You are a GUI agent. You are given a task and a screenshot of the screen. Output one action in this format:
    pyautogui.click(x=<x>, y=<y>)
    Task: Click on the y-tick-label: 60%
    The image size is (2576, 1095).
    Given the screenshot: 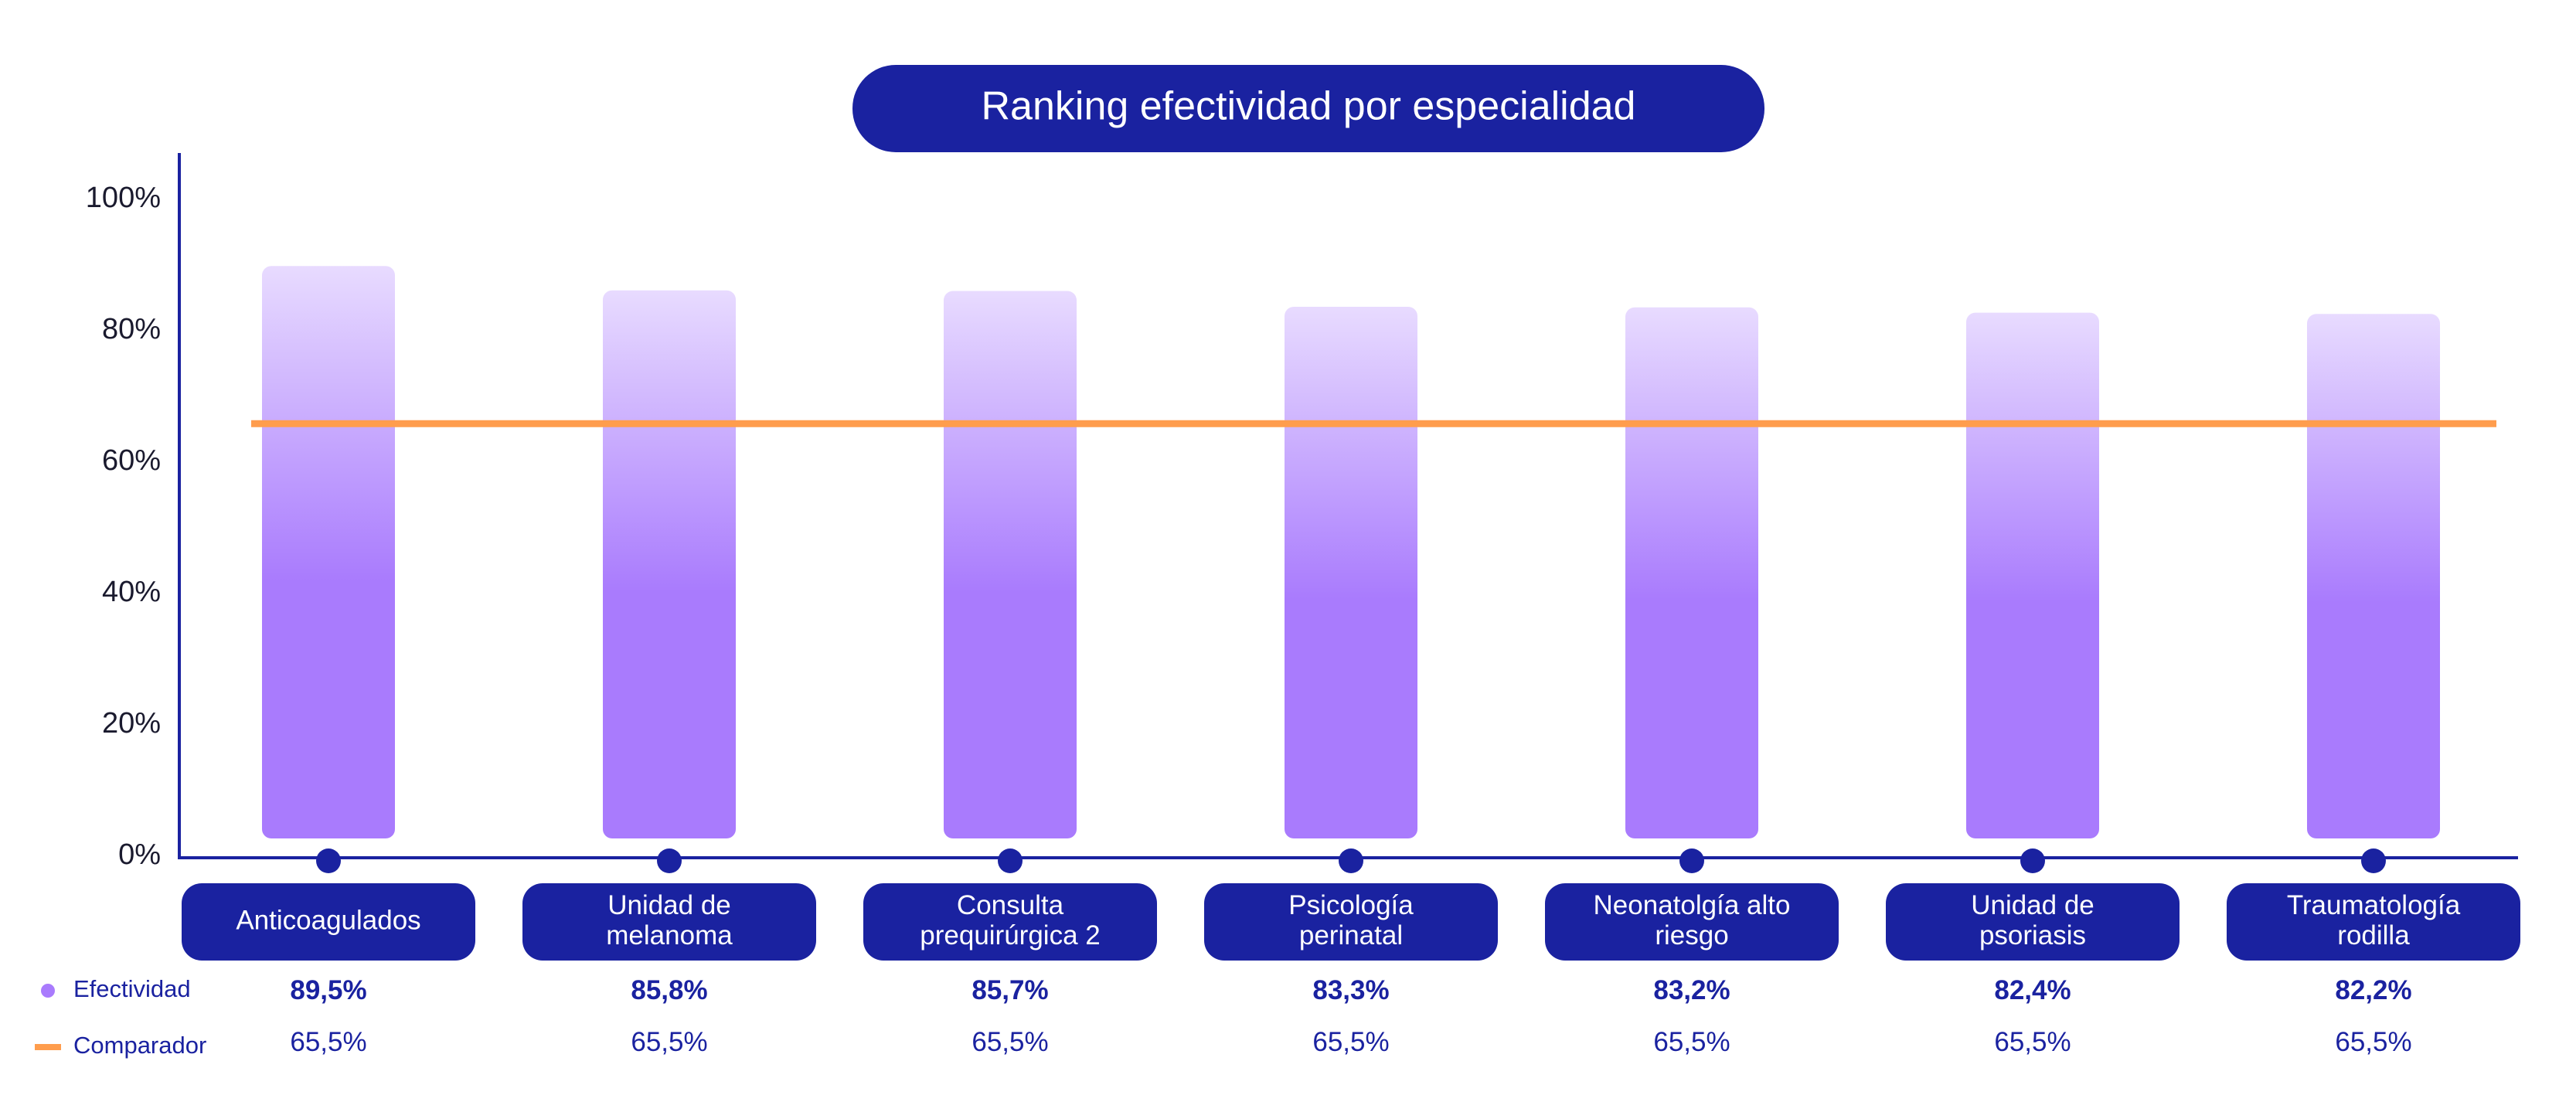 What is the action you would take?
    pyautogui.click(x=131, y=461)
    